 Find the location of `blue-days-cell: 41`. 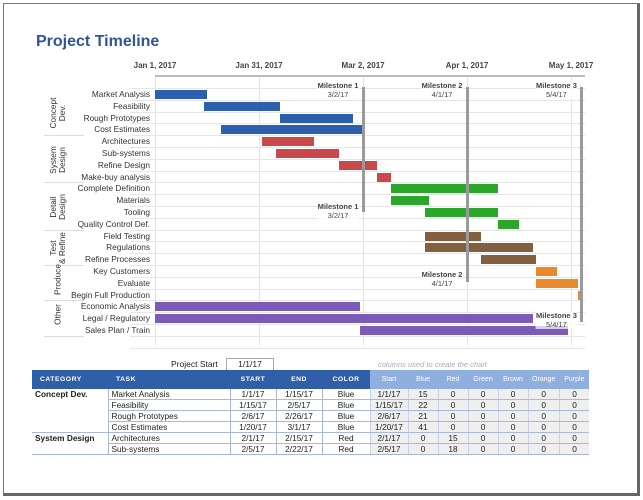

blue-days-cell: 41 is located at coordinates (422, 427).